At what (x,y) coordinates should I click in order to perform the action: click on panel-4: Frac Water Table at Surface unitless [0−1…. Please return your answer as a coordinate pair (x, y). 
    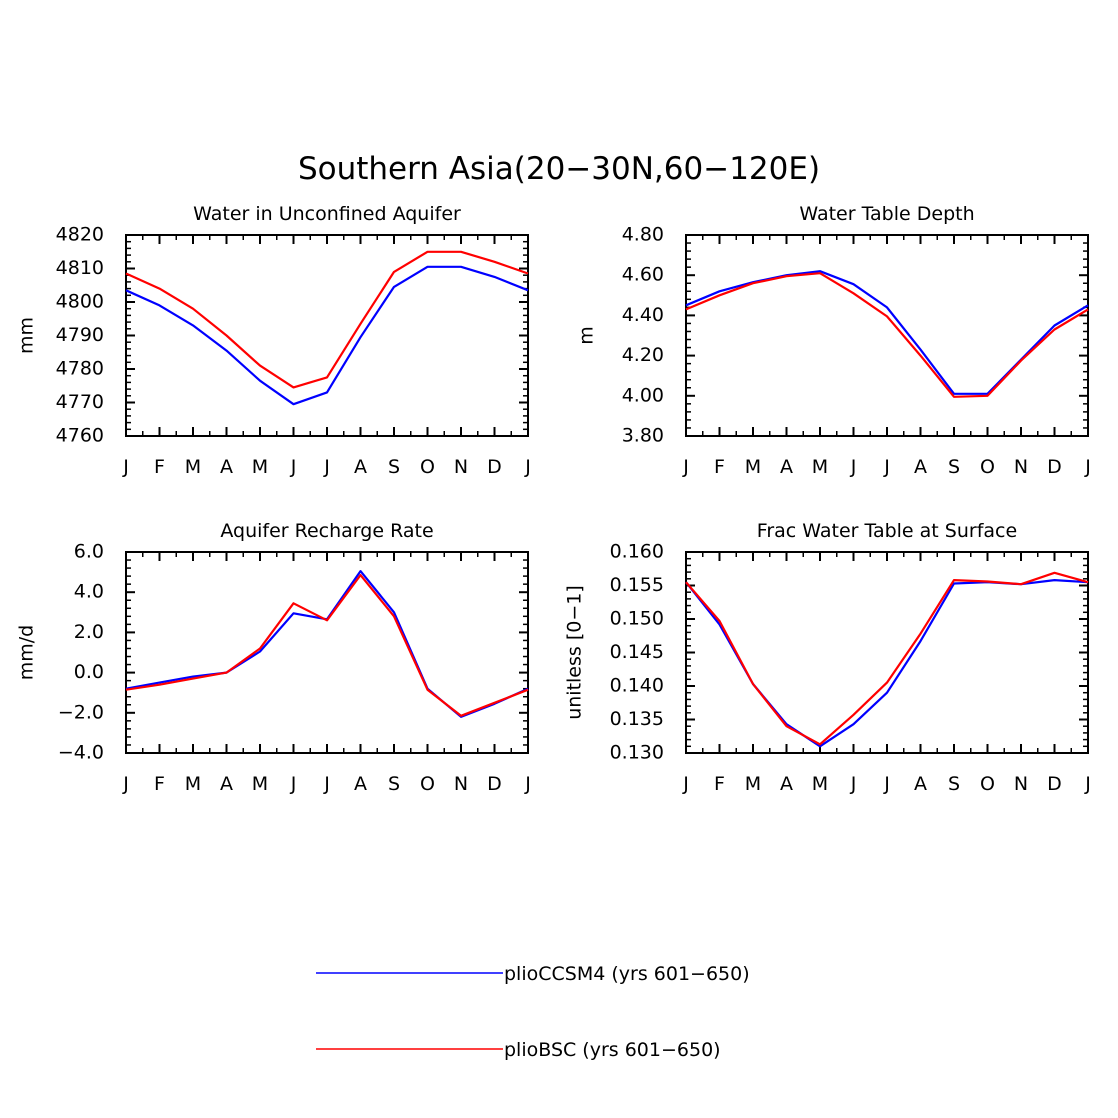
    Looking at the image, I should click on (827, 657).